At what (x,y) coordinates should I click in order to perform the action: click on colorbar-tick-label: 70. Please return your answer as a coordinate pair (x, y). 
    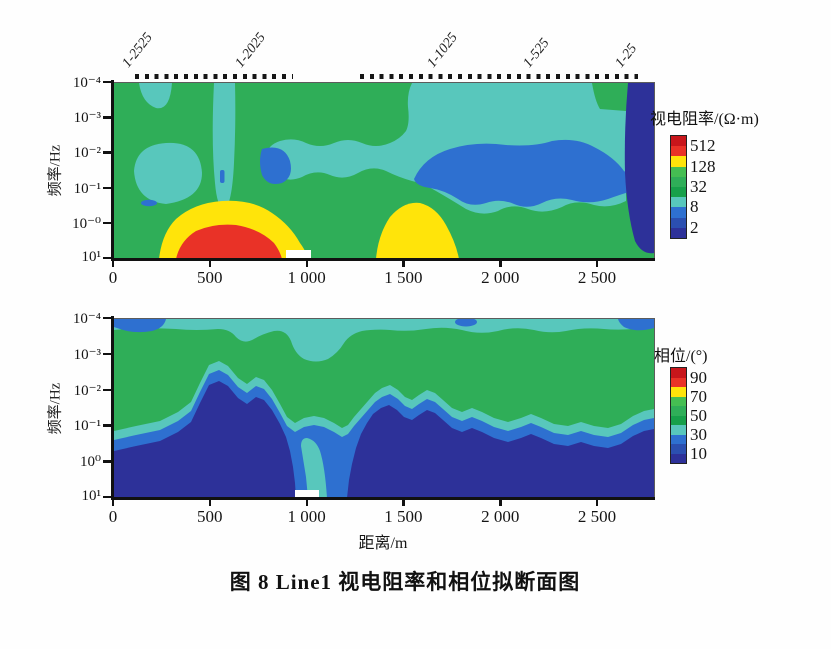
    Looking at the image, I should click on (698, 396).